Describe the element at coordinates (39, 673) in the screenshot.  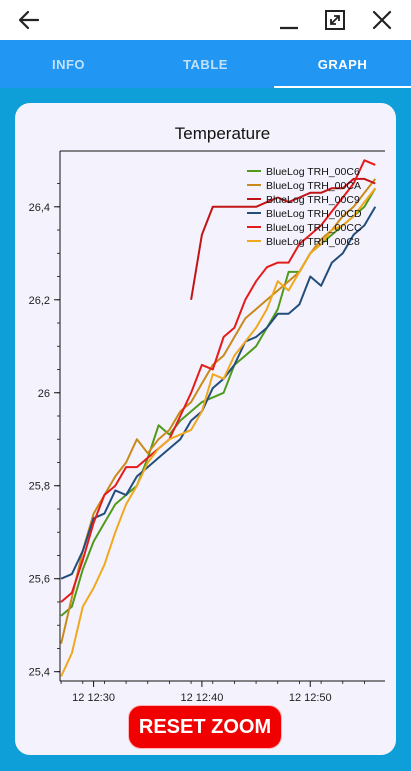
I see `y-tick-label: 25,4` at that location.